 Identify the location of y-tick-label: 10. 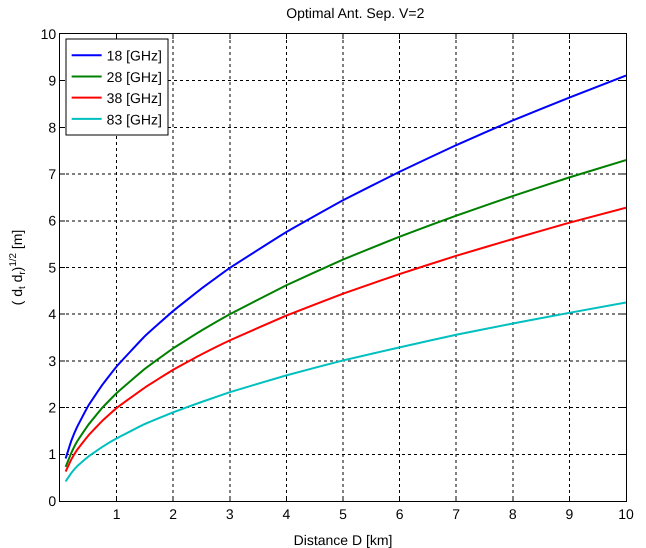
(48, 34).